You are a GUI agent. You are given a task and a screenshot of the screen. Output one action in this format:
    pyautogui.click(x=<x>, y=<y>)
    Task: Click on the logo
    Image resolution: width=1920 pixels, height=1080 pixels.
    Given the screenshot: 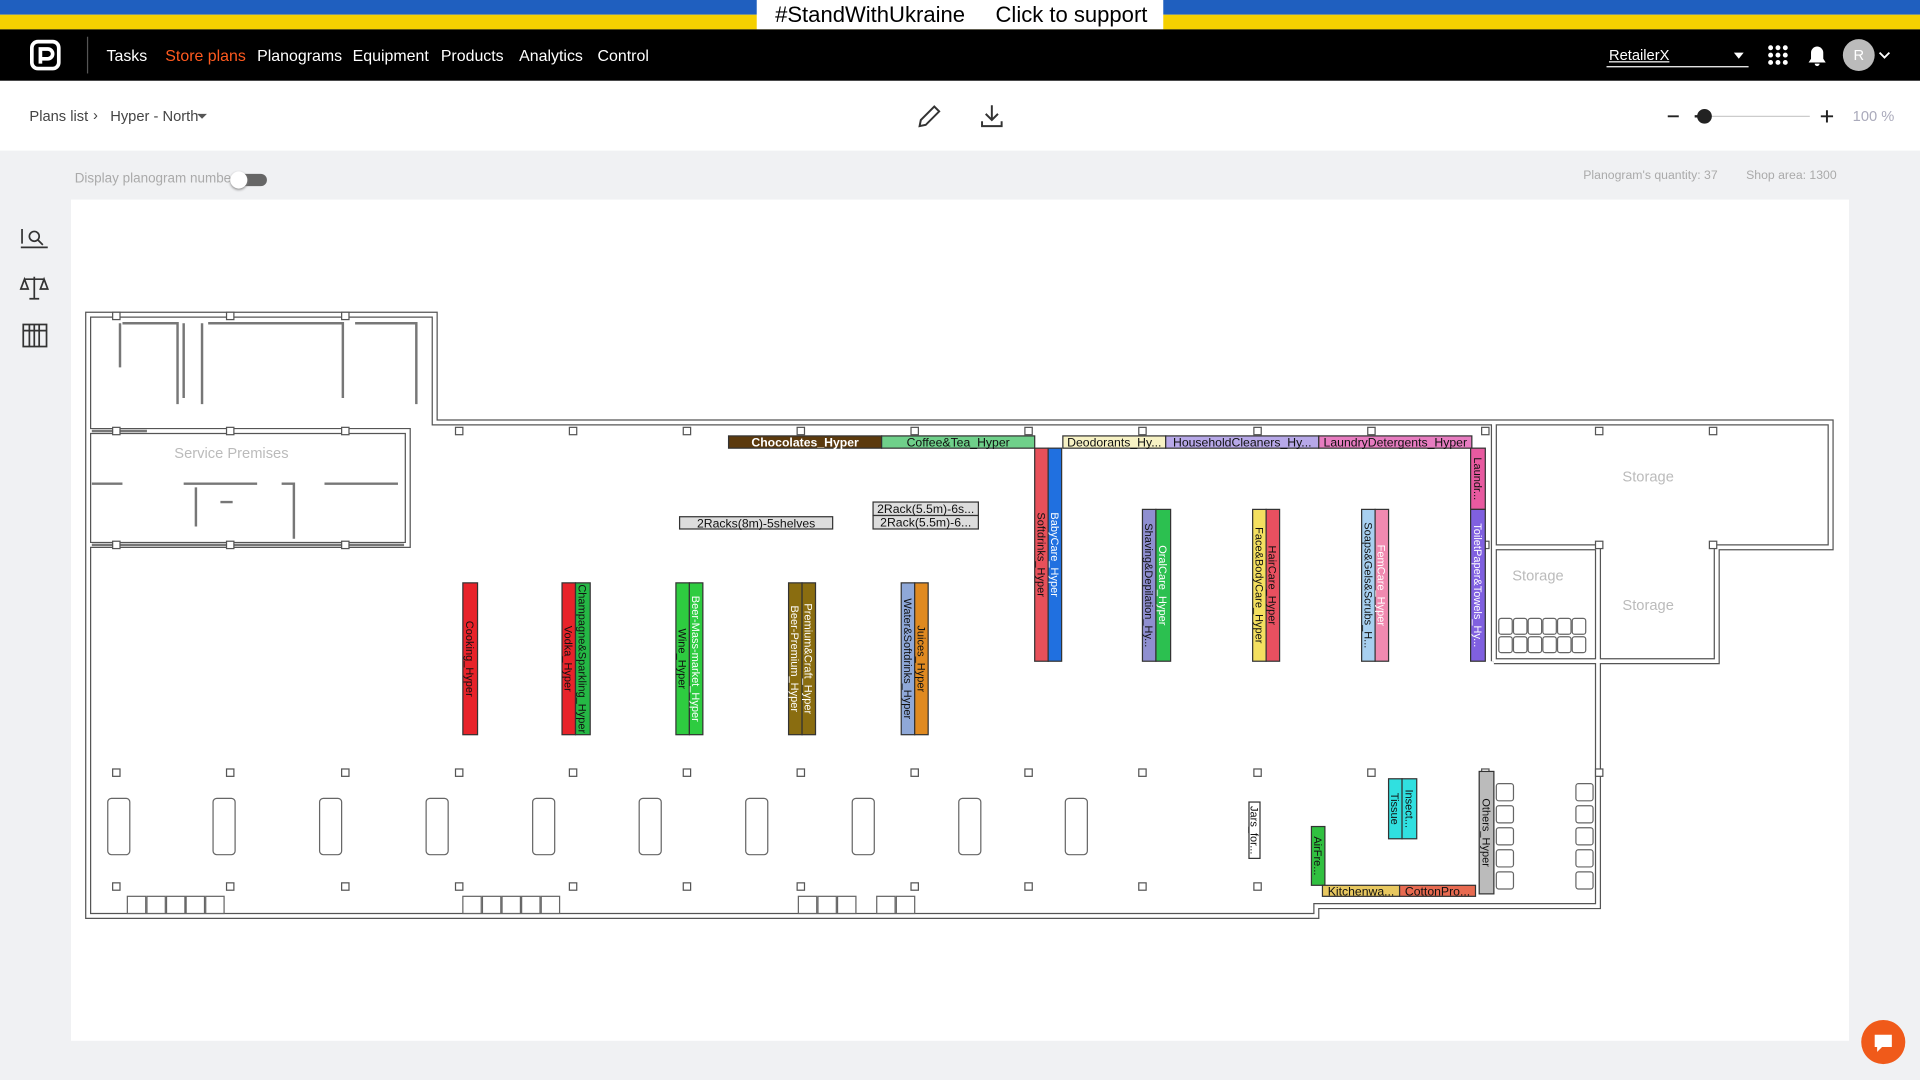 What is the action you would take?
    pyautogui.click(x=45, y=55)
    